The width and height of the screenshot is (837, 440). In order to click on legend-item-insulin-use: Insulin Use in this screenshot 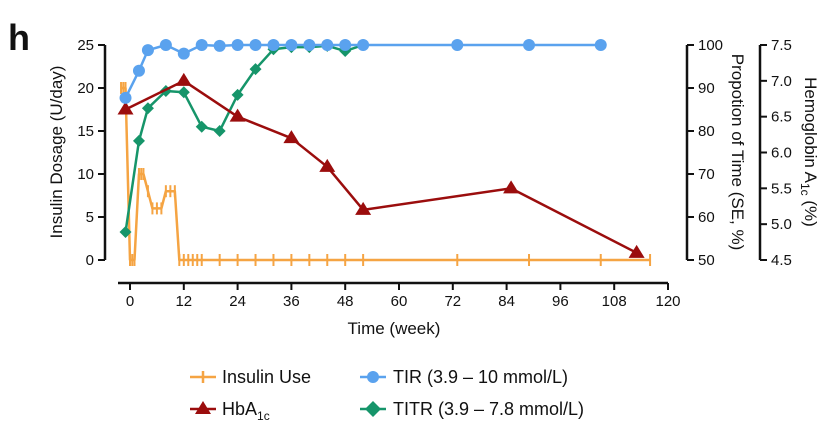, I will do `click(250, 377)`.